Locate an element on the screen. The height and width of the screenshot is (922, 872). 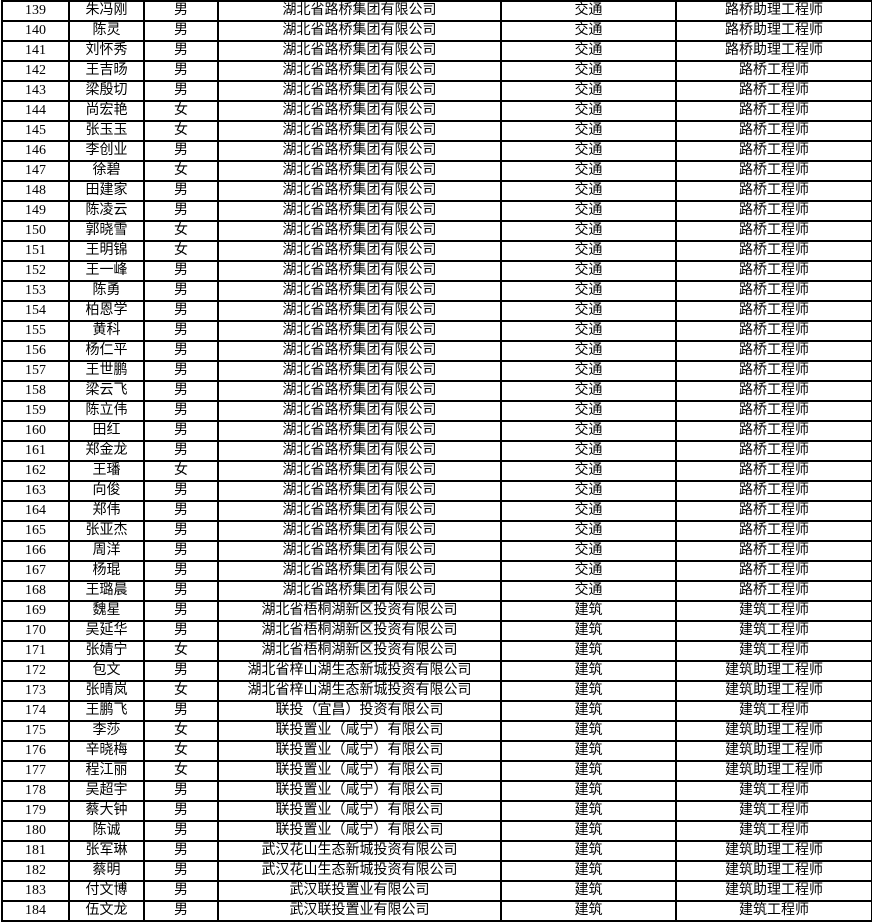
name-cell: 周洋 is located at coordinates (106, 551).